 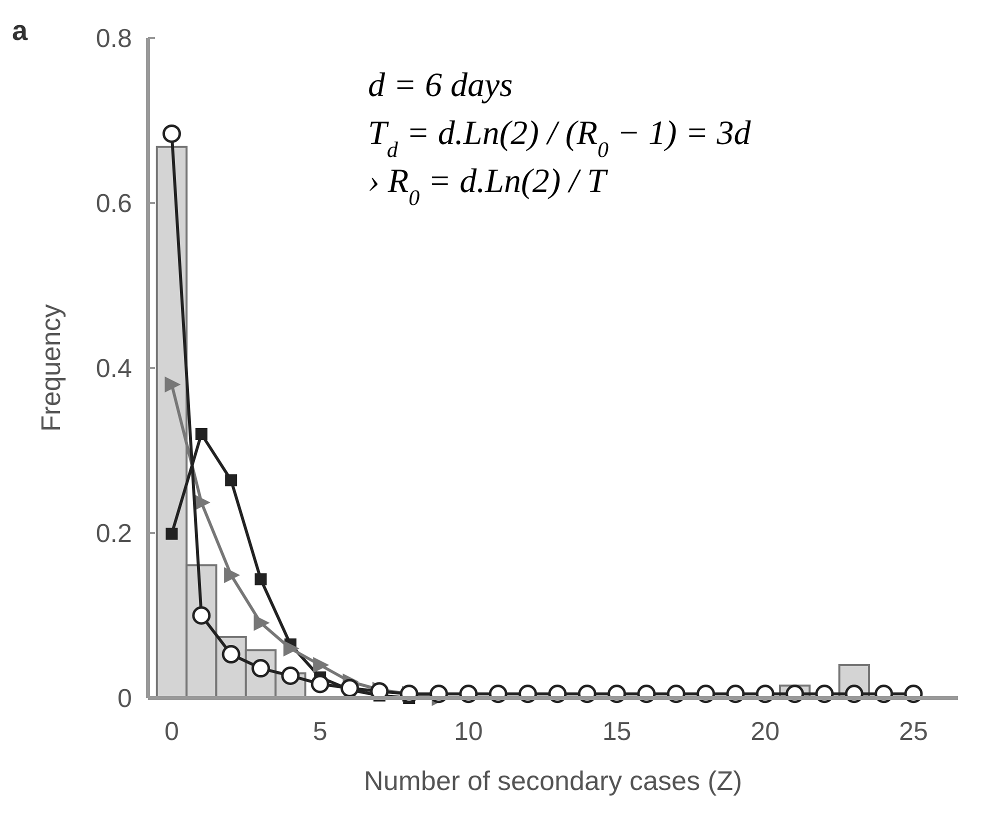 I want to click on annotation: T$_{d}$ = d.Ln(2) / (R$_{0}$ − 1) = 3d, so click(x=560, y=138).